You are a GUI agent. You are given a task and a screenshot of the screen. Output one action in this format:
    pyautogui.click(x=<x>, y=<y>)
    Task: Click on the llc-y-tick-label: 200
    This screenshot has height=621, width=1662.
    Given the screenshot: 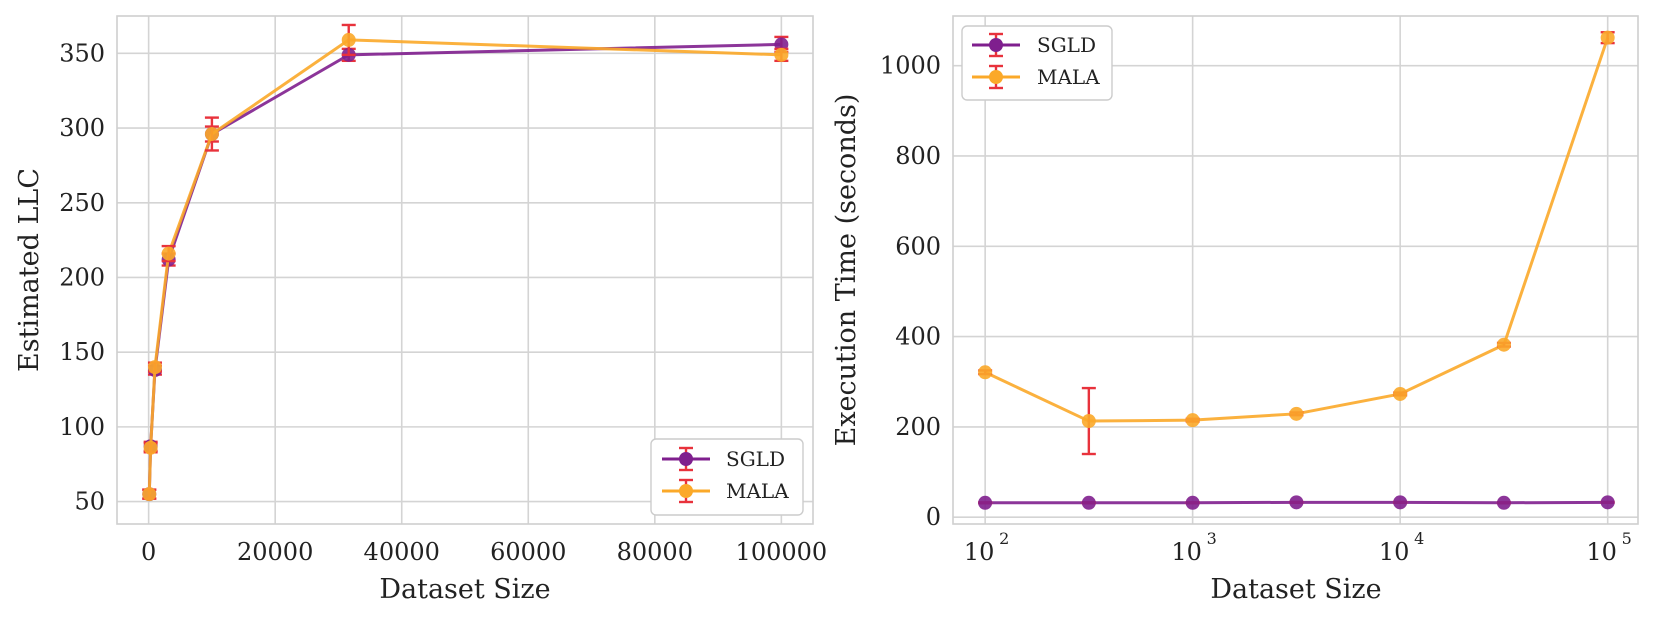 What is the action you would take?
    pyautogui.click(x=82, y=277)
    